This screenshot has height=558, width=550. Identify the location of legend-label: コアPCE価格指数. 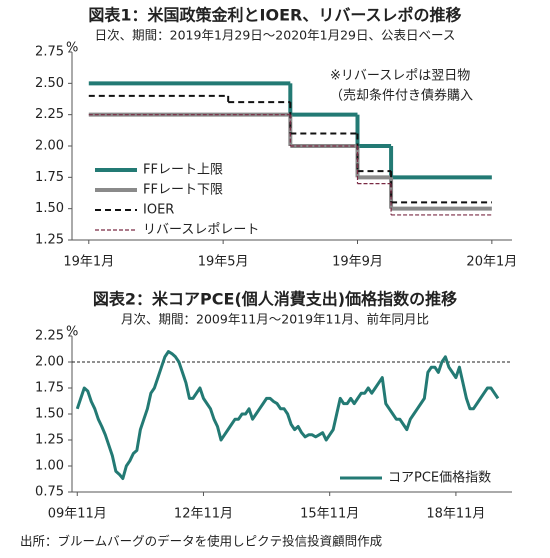
(439, 478).